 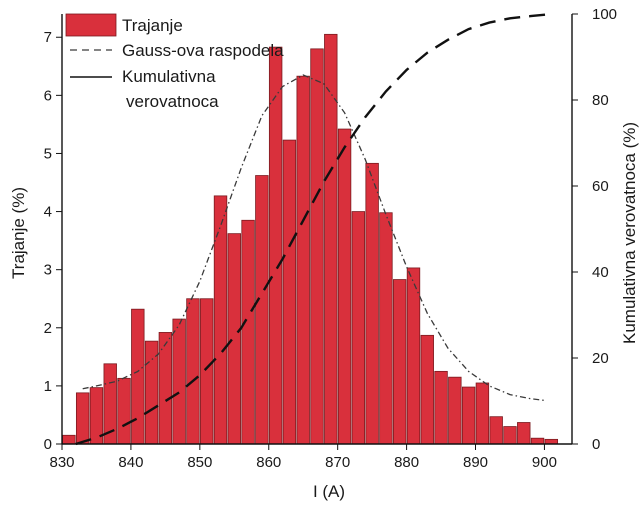 I want to click on legend-label-kumulativna-line1: Kumulativna, so click(x=169, y=76).